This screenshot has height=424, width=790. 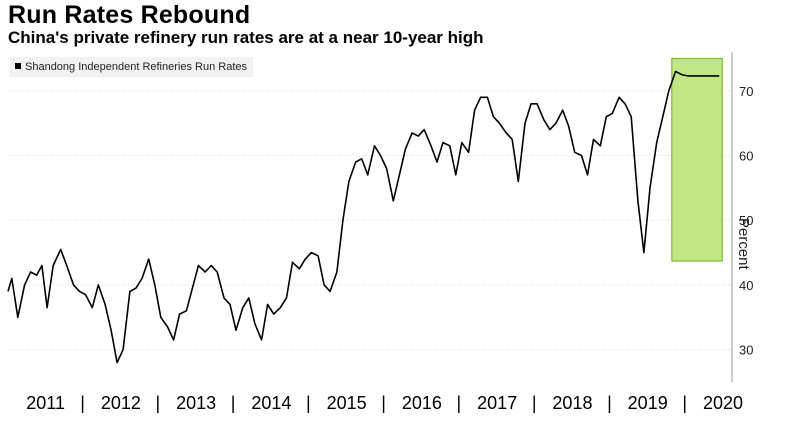 What do you see at coordinates (120, 403) in the screenshot?
I see `x-tick-label: 2012` at bounding box center [120, 403].